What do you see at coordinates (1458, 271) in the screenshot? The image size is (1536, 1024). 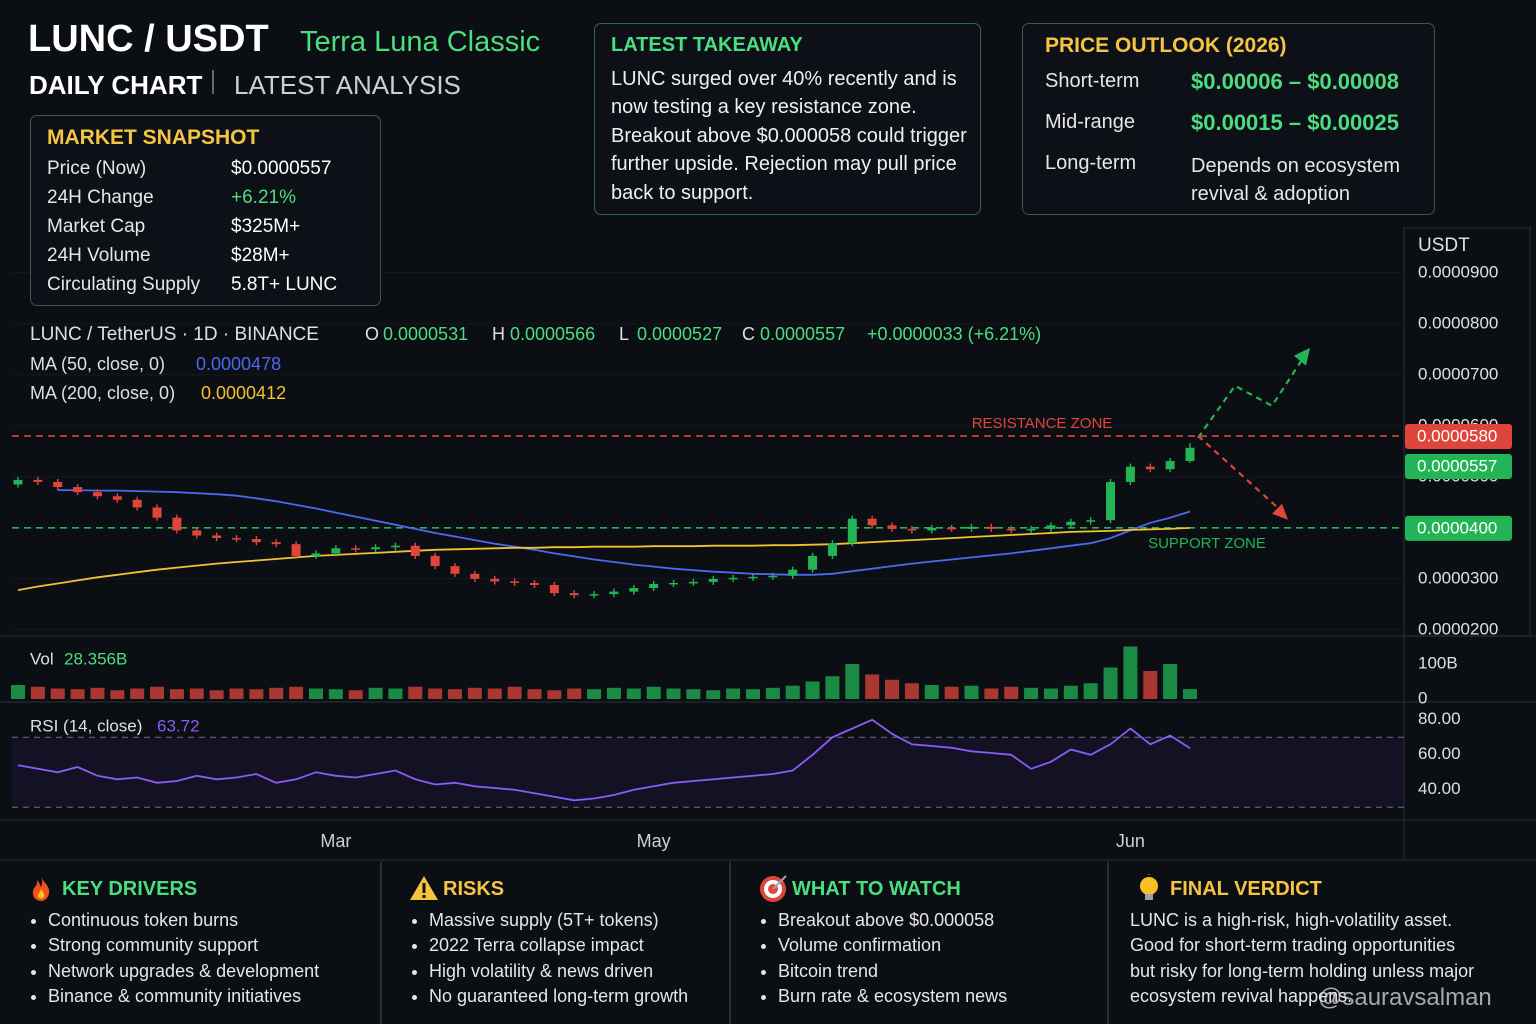 I see `y-tick-label: 0.0000900` at bounding box center [1458, 271].